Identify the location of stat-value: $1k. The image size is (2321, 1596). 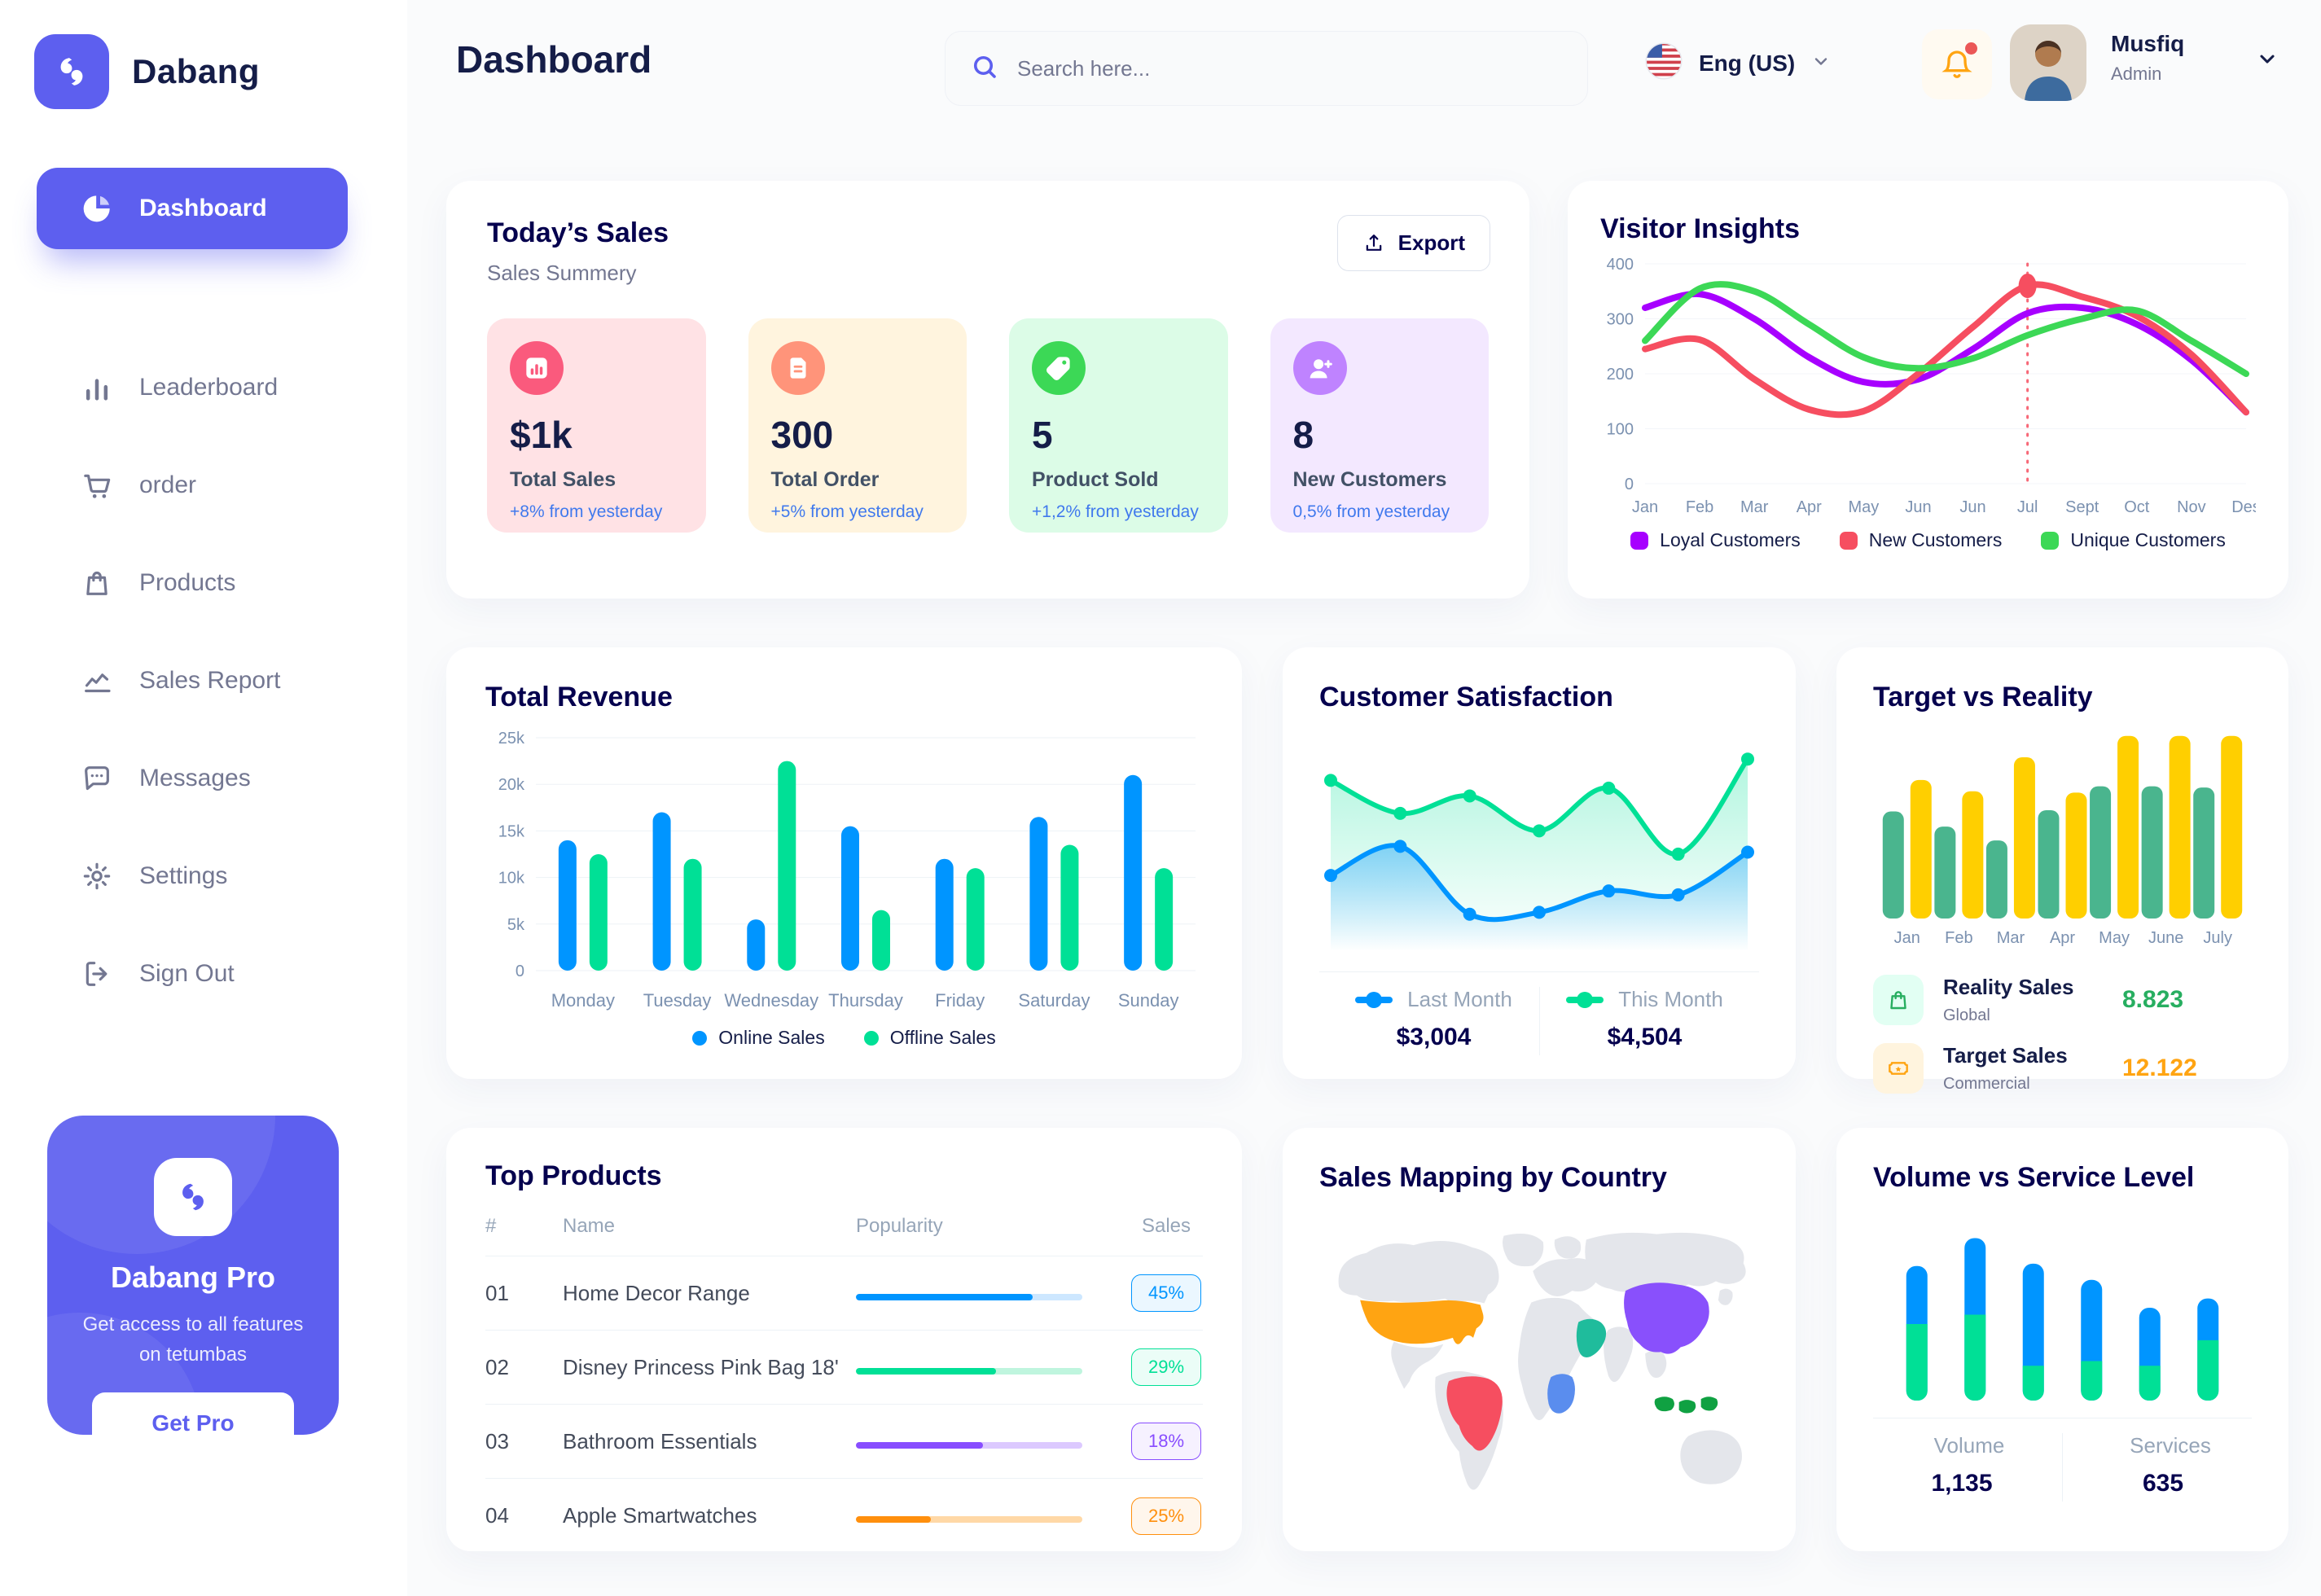
(541, 435).